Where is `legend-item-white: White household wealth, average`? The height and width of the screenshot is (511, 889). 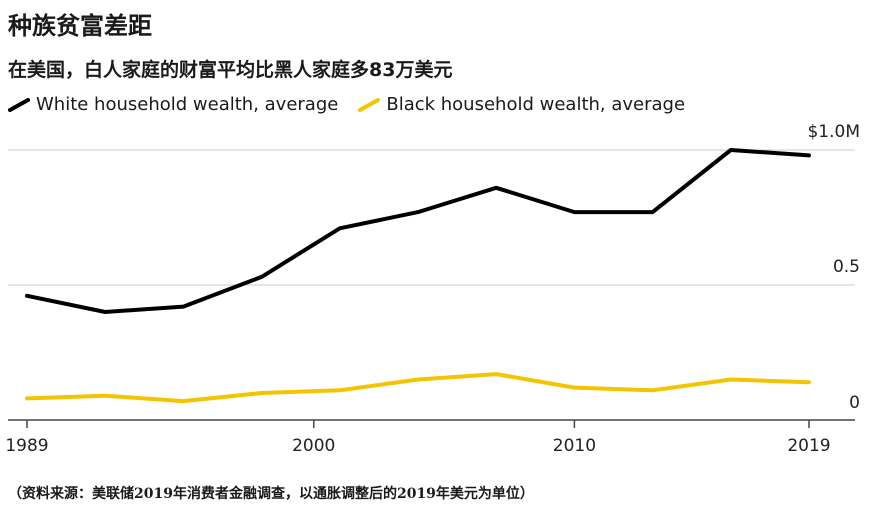 legend-item-white: White household wealth, average is located at coordinates (173, 104).